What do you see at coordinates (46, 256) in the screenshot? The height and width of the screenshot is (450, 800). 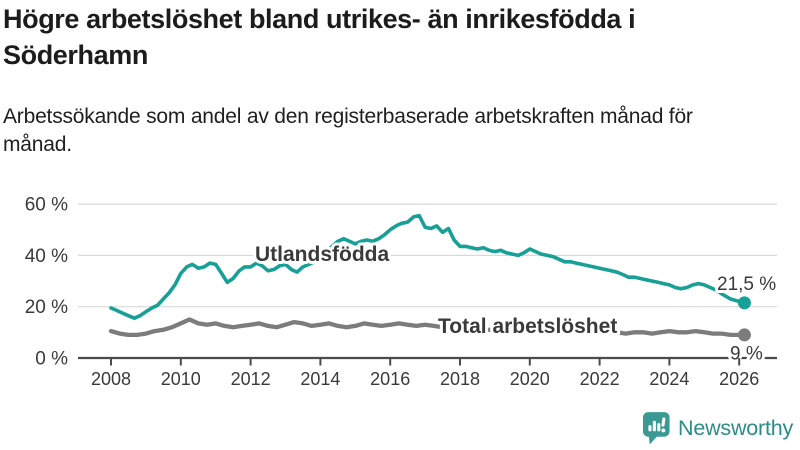 I see `y-tick-label: 40 %` at bounding box center [46, 256].